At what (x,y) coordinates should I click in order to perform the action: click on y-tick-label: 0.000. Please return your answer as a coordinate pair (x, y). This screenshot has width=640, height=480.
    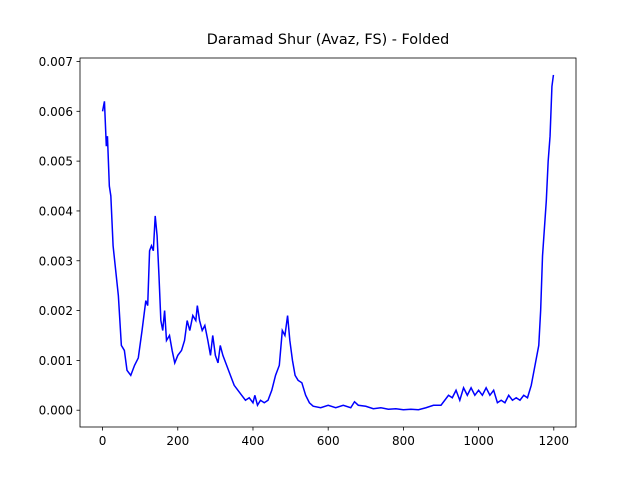
    Looking at the image, I should click on (56, 411).